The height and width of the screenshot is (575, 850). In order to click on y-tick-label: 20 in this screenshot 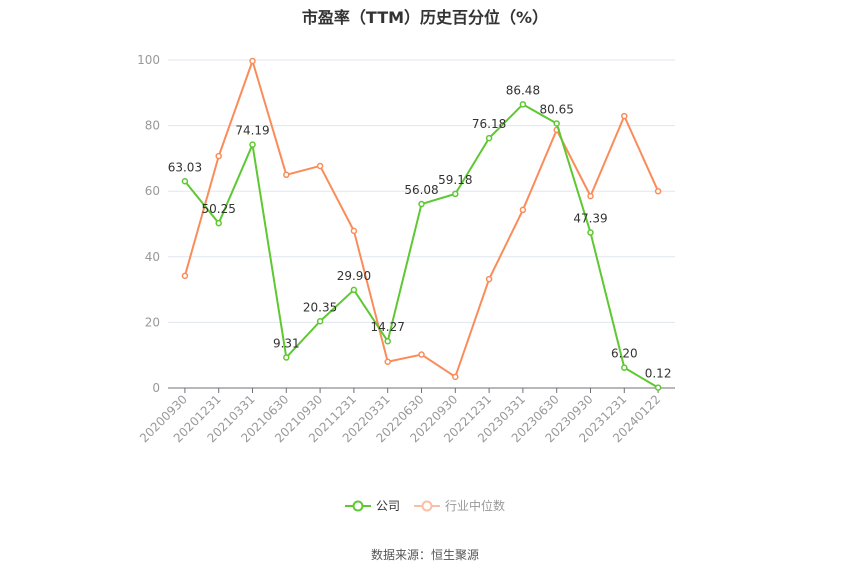, I will do `click(152, 322)`.